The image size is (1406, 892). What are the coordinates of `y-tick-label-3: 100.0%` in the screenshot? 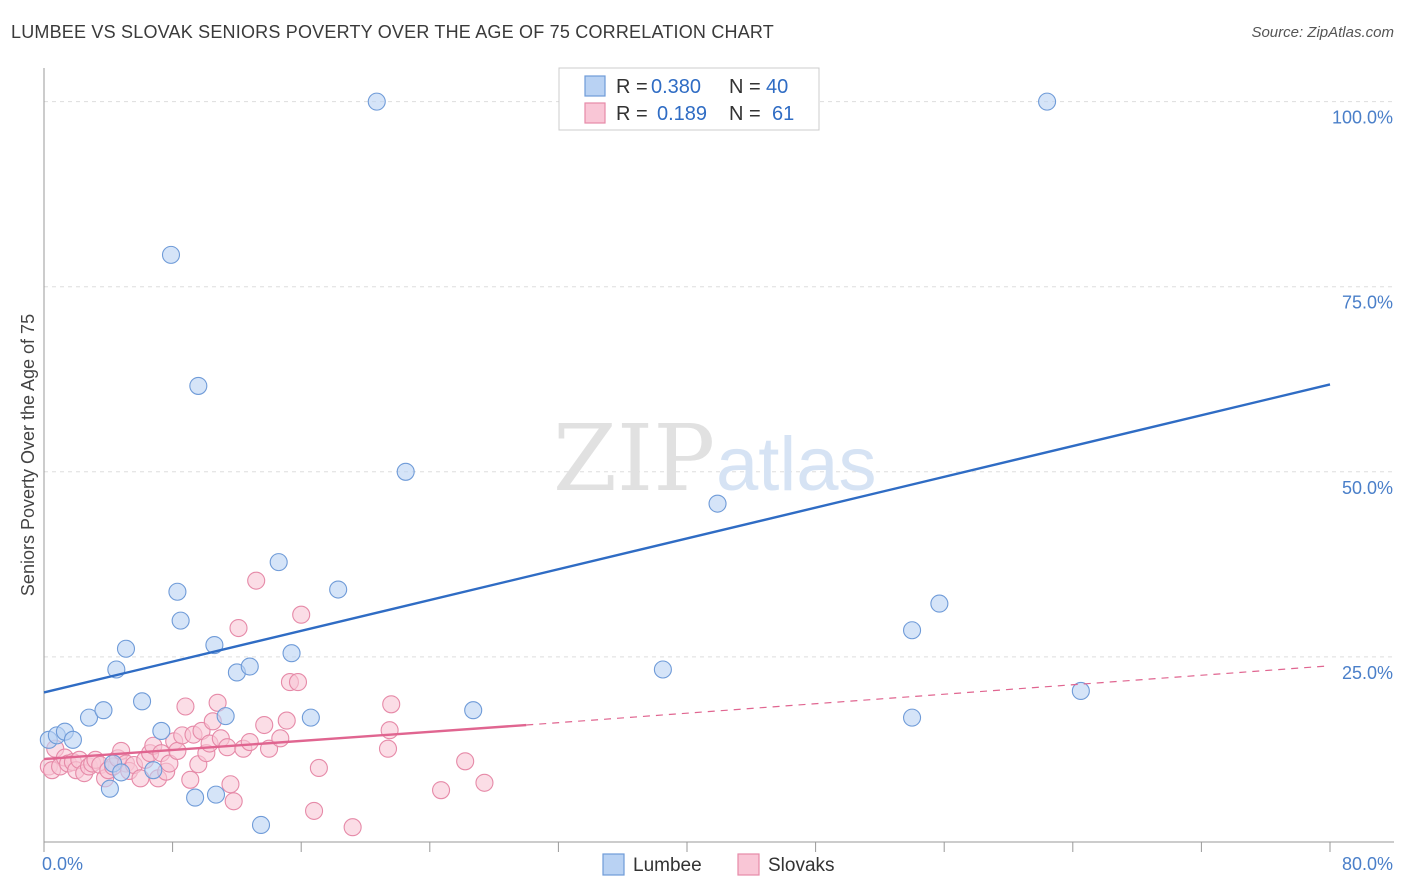 It's located at (1362, 118).